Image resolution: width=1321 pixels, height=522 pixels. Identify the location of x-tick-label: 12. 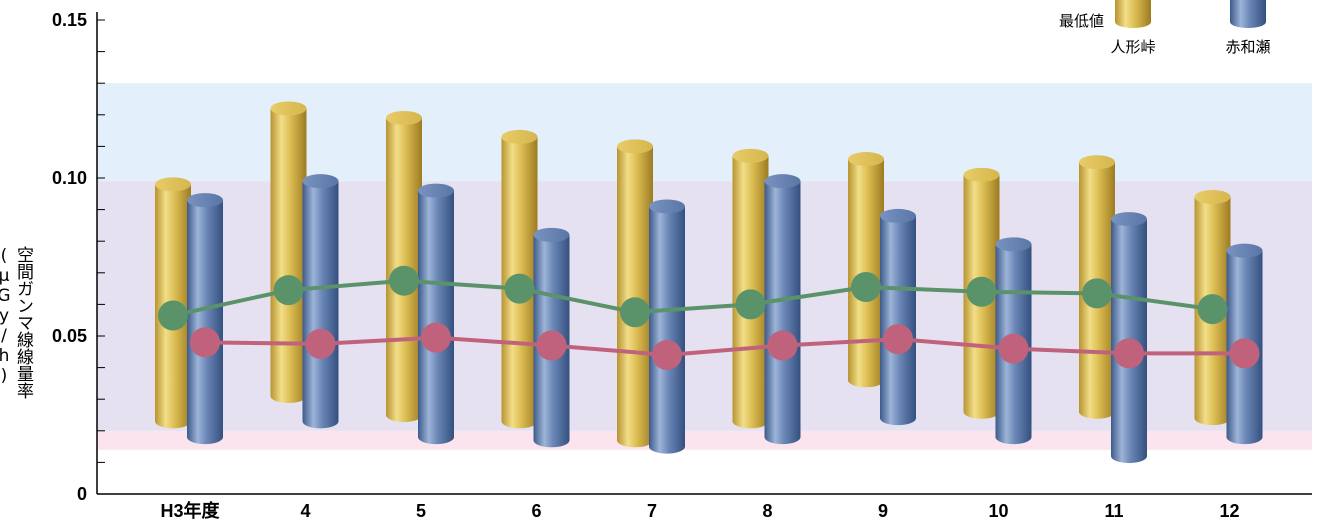
(1229, 511).